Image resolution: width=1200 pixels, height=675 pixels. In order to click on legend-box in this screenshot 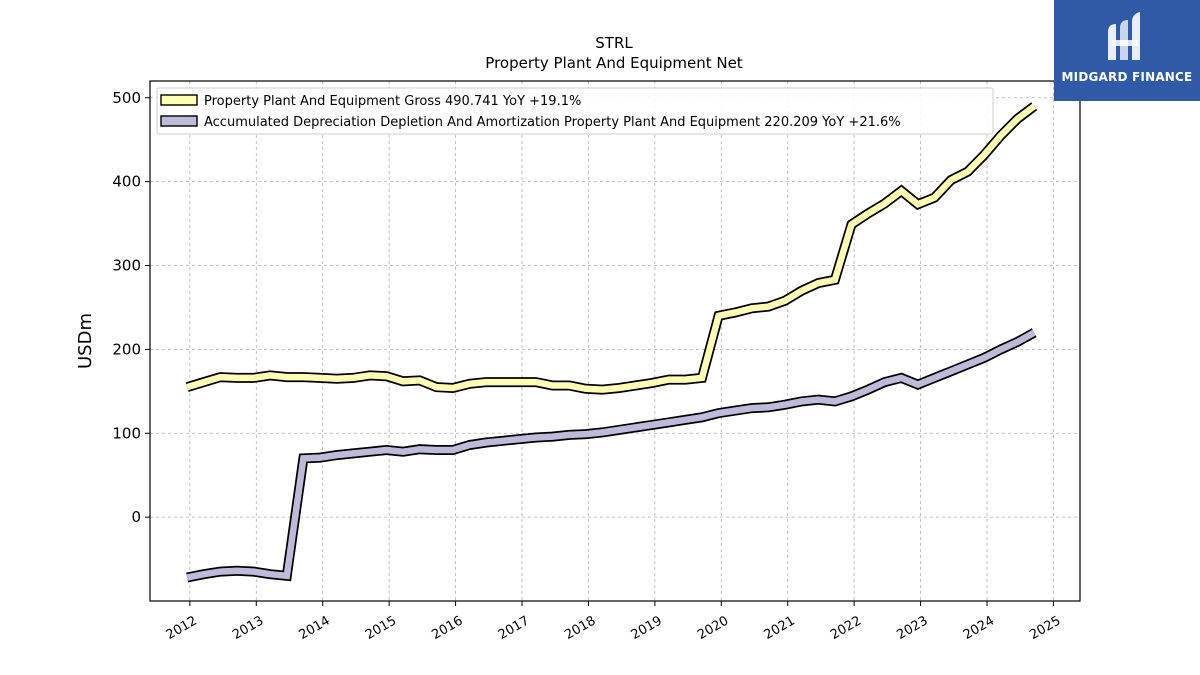, I will do `click(575, 111)`.